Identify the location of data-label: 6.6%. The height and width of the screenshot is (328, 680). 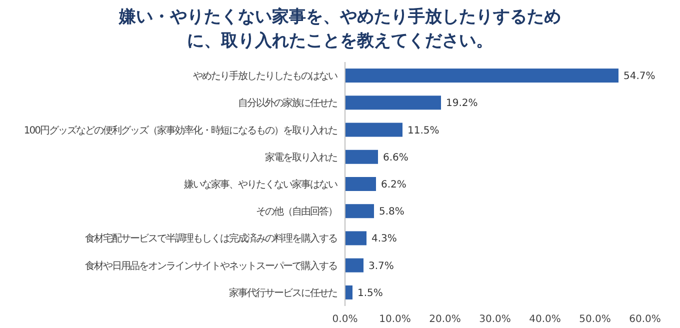
(395, 158).